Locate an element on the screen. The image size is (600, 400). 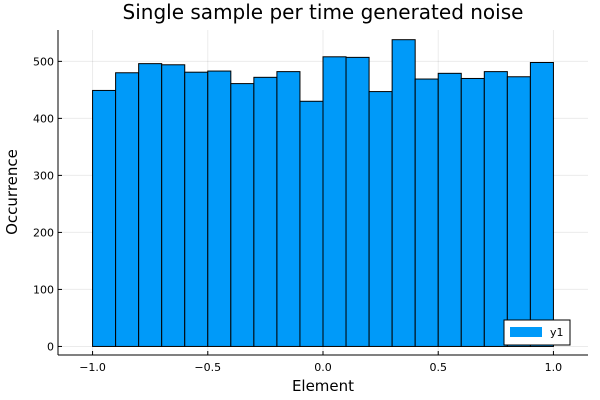
x-tick-label: −0.5 is located at coordinates (207, 367).